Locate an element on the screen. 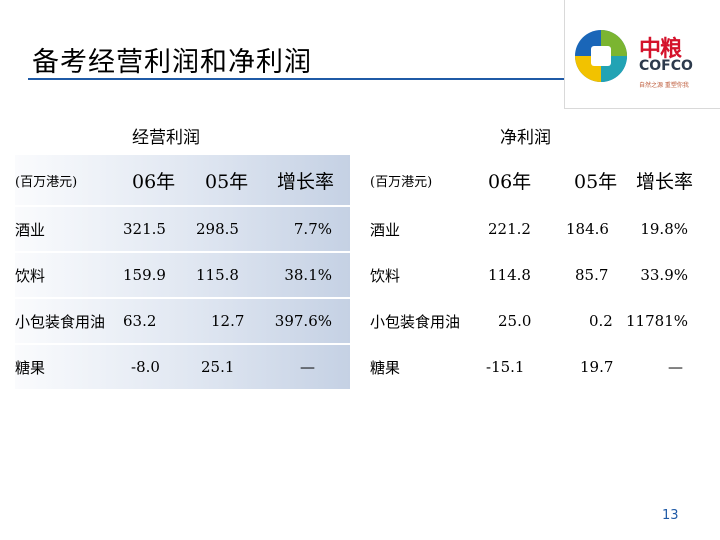 This screenshot has height=540, width=720. value-06: -15.1 is located at coordinates (505, 367).